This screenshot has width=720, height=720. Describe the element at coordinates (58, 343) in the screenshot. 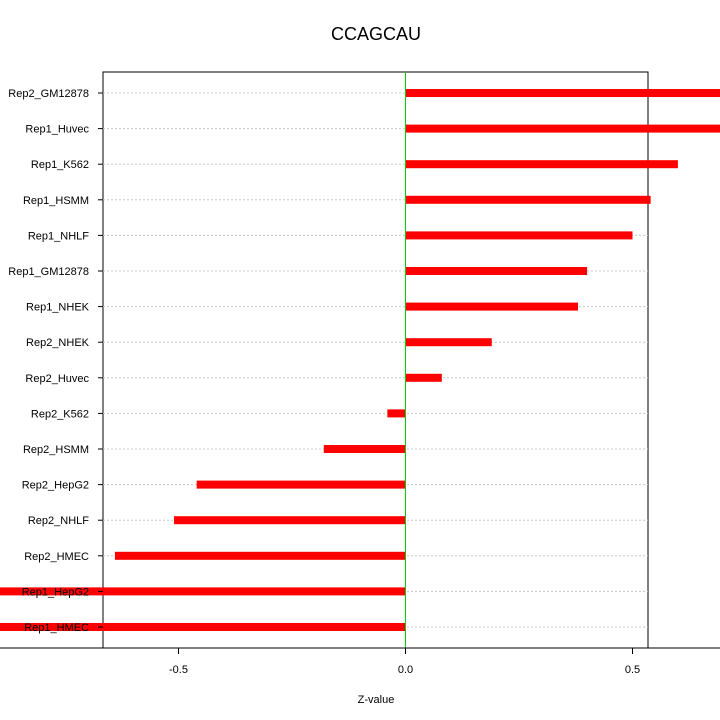

I see `category-label: Rep2_NHEK` at that location.